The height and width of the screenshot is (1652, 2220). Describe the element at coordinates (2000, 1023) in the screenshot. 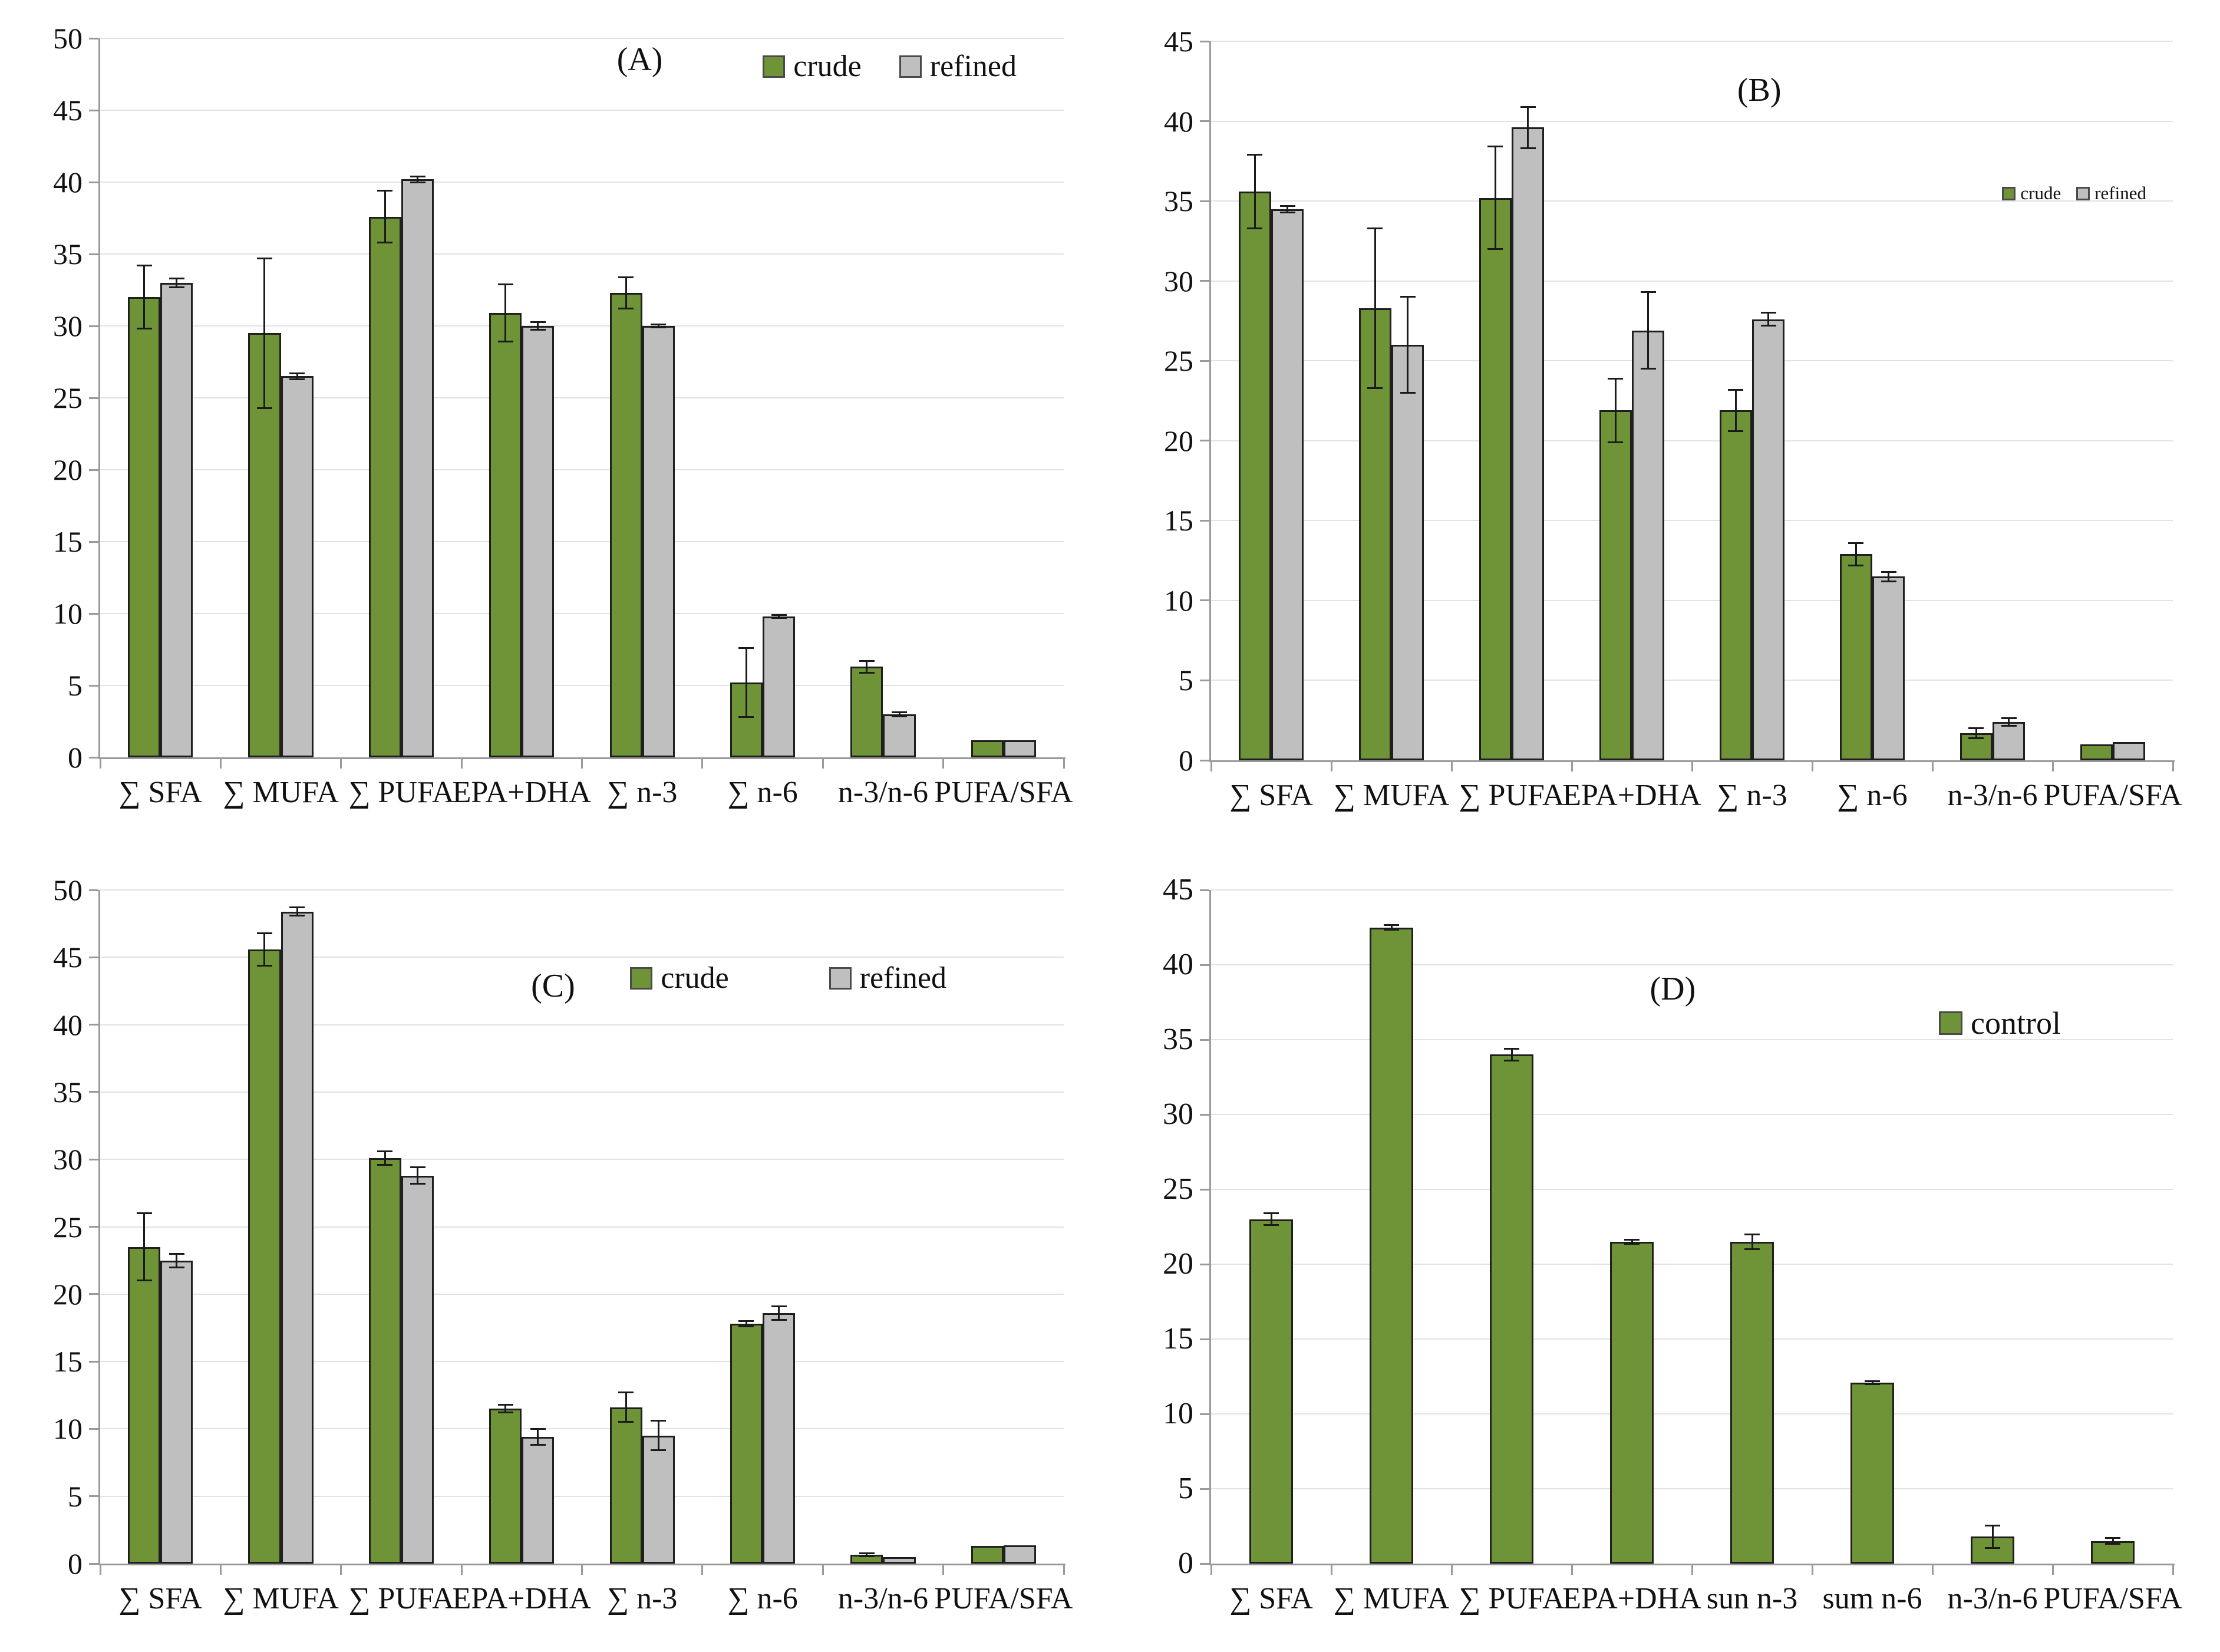

I see `legend-item: control` at that location.